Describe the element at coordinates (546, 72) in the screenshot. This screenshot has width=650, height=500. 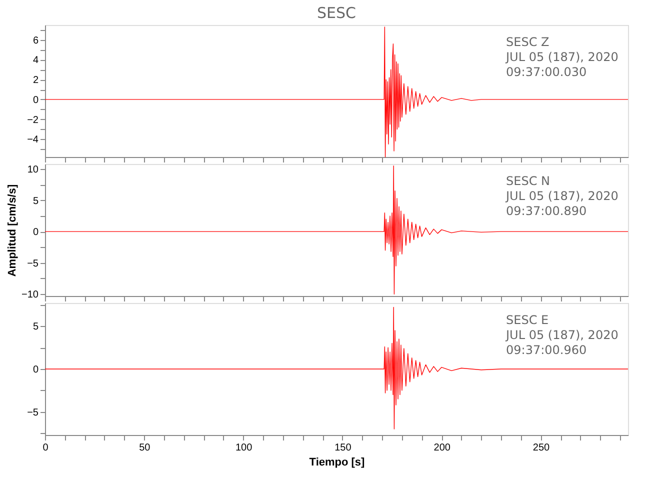
I see `annotation: 09:37:00.030` at that location.